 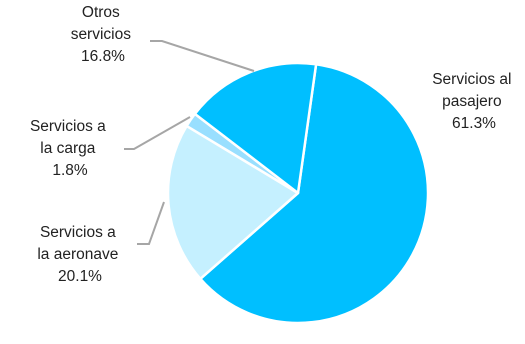 What do you see at coordinates (202, 56) in the screenshot?
I see `leader-otros-servicios` at bounding box center [202, 56].